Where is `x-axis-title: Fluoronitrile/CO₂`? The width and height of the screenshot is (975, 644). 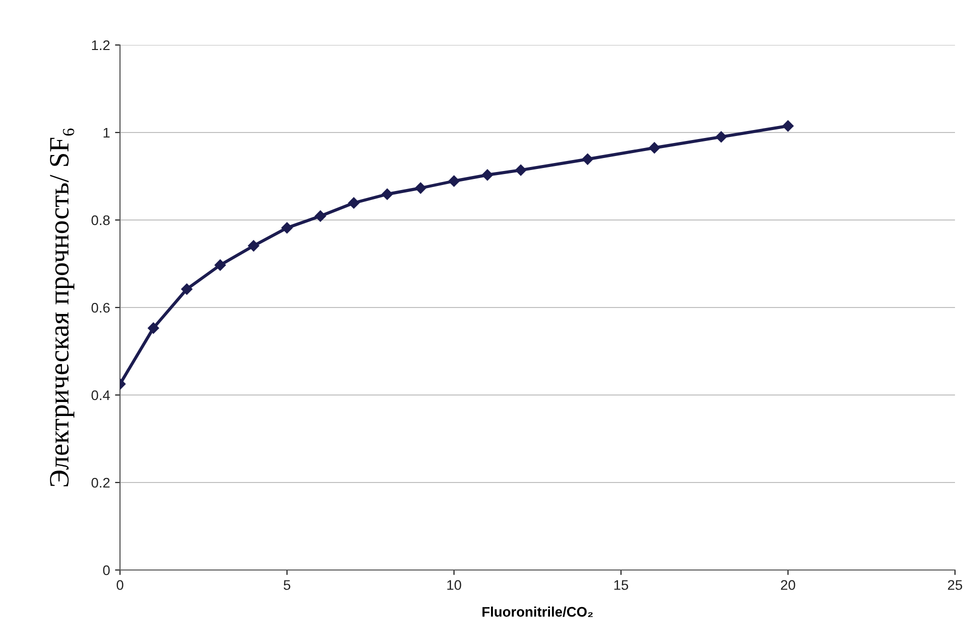
x-axis-title: Fluoronitrile/CO₂ is located at coordinates (537, 612).